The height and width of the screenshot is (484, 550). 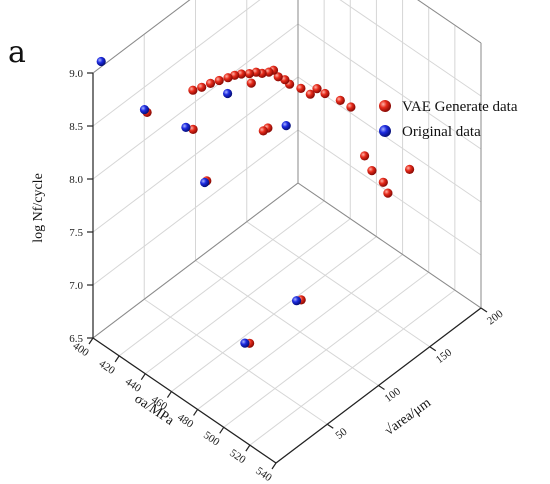 I want to click on z-tick-label: 7.5, so click(x=76, y=233).